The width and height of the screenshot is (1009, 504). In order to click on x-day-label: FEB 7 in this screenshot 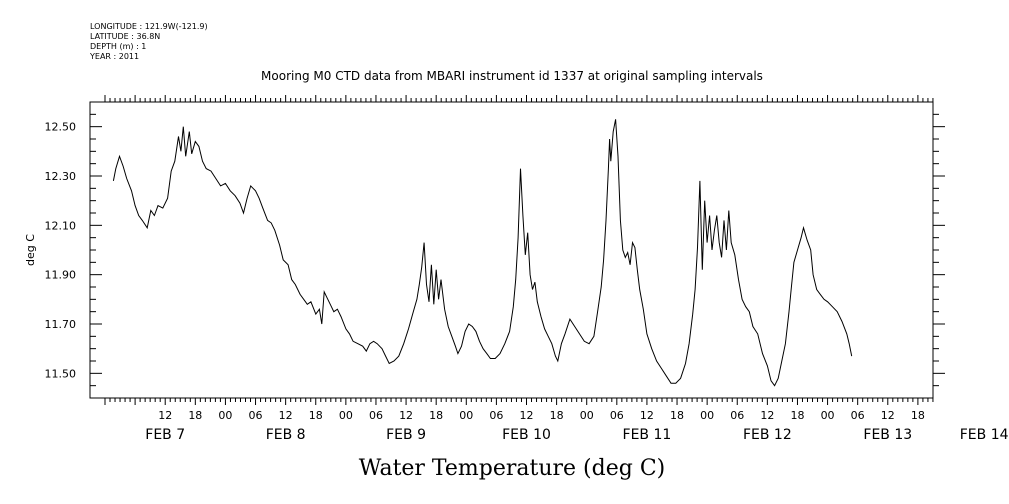, I will do `click(165, 435)`.